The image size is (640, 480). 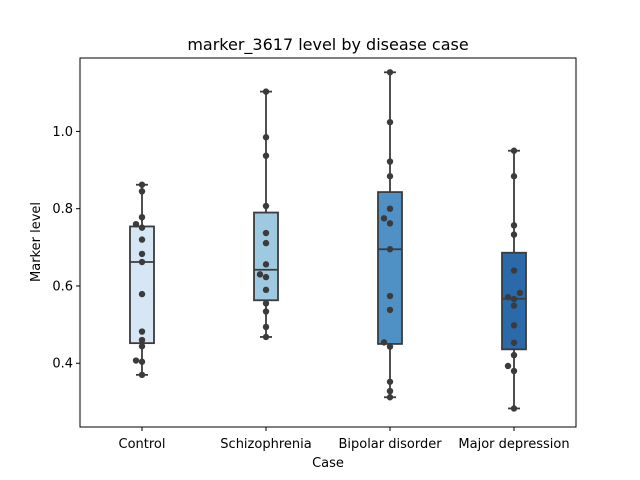 What do you see at coordinates (265, 444) in the screenshot?
I see `x-tick-label: Schizophrenia` at bounding box center [265, 444].